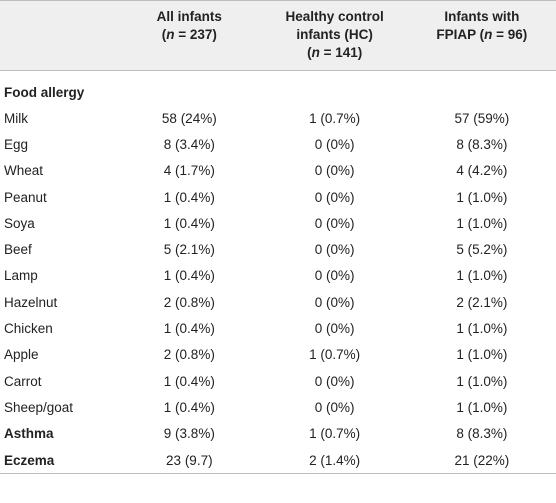 This screenshot has height=503, width=556. I want to click on table-row: Carrot 1 (0.4%) 0 (0%) 1 (1.0%), so click(278, 381).